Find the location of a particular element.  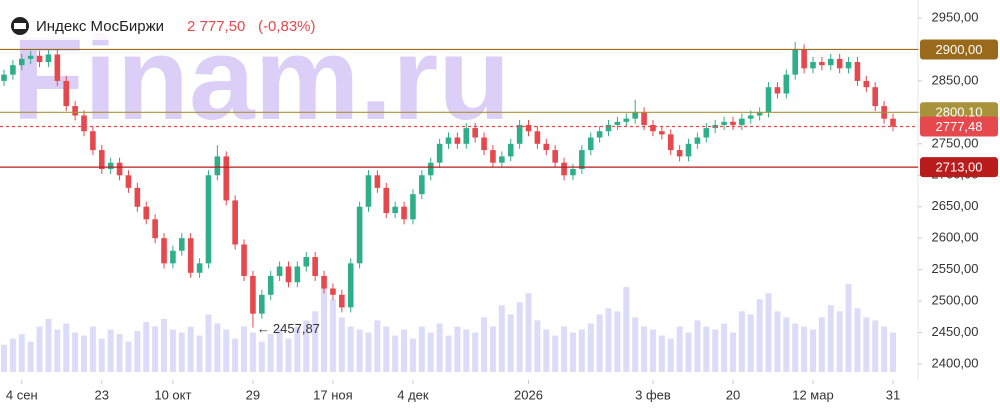

x-tick-label: 20 is located at coordinates (733, 394).